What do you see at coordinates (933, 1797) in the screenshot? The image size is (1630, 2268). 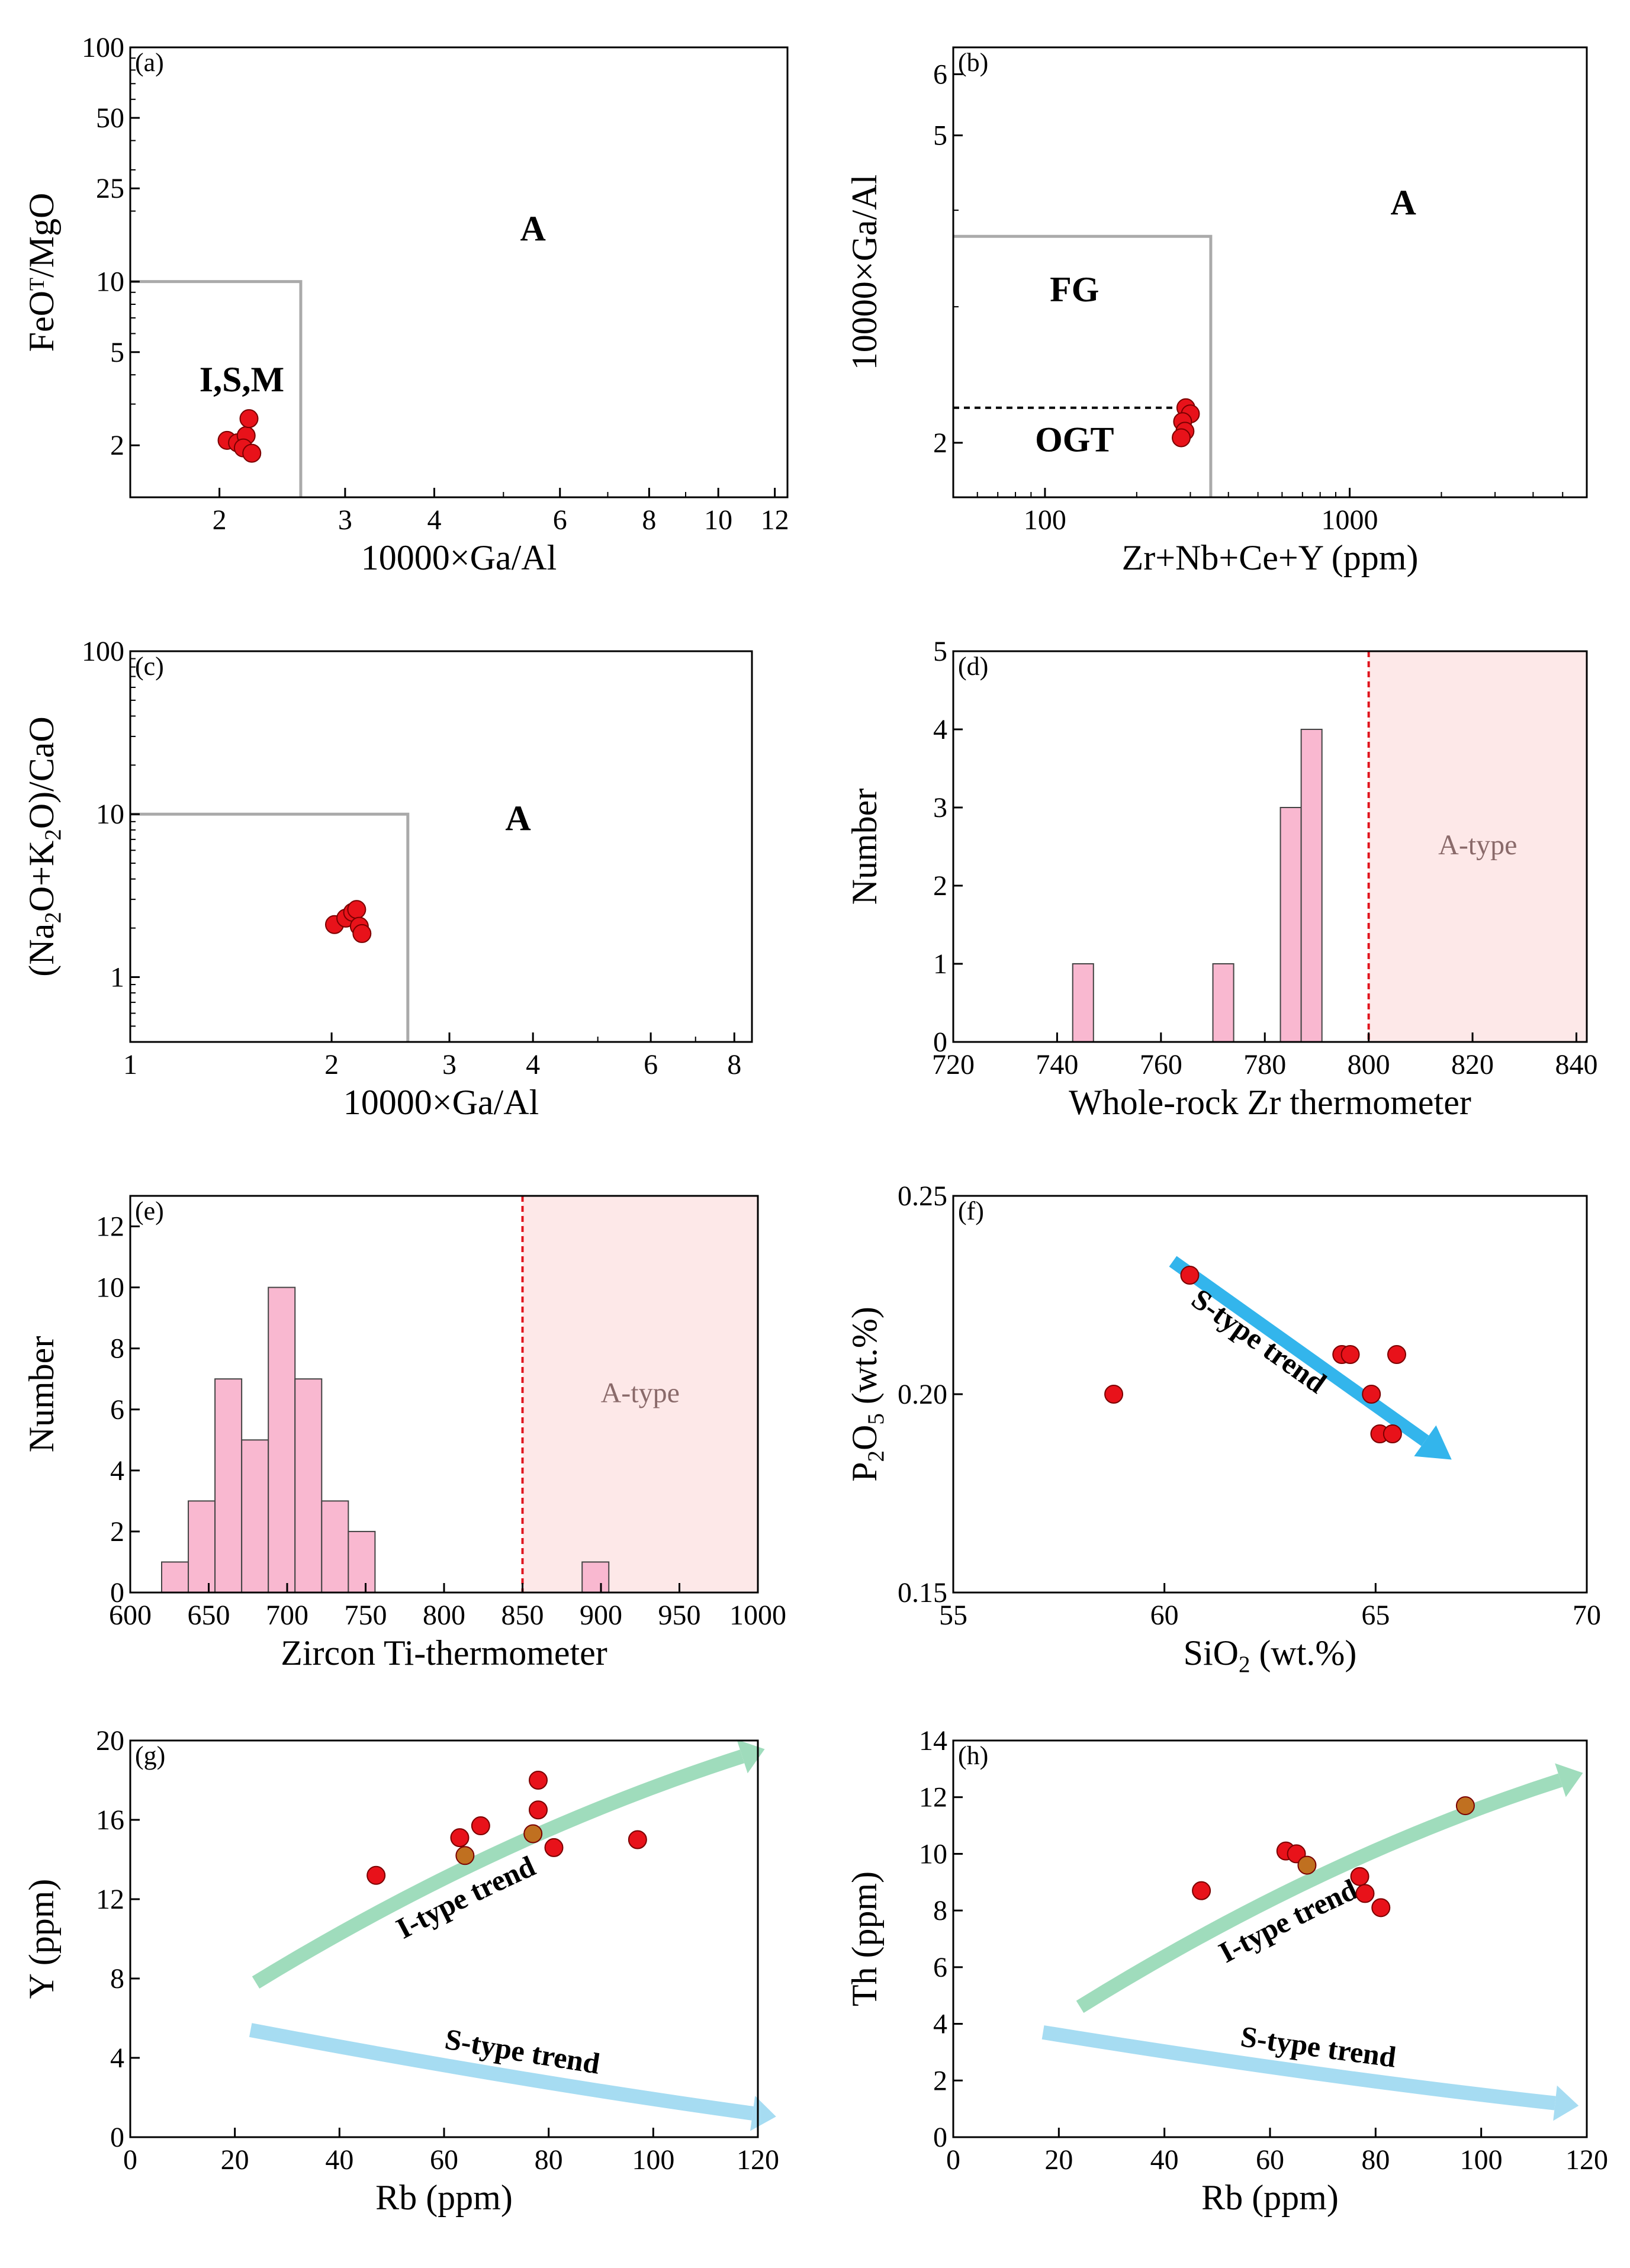 I see `y-tick-label: 12` at bounding box center [933, 1797].